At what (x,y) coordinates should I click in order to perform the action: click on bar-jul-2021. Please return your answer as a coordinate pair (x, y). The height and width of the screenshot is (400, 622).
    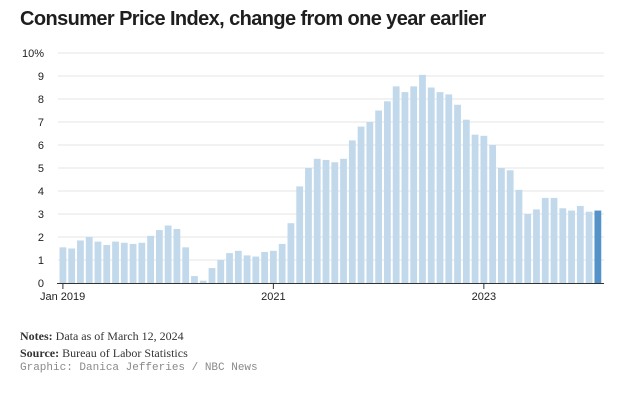
    Looking at the image, I should click on (326, 221).